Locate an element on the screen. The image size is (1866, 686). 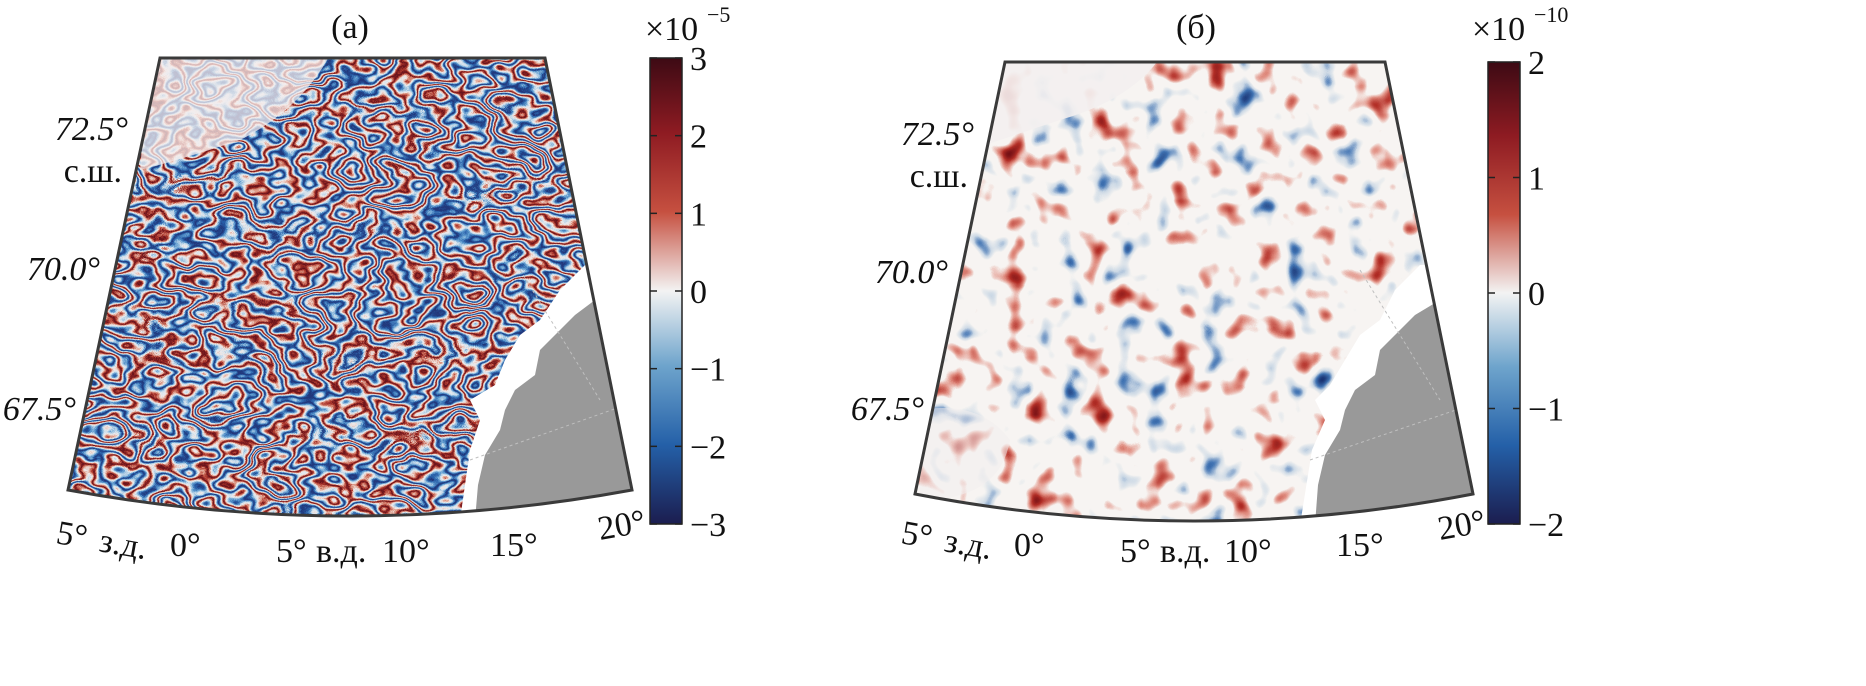
panel-b-lon-5e-suffix: в.д. is located at coordinates (1185, 551).